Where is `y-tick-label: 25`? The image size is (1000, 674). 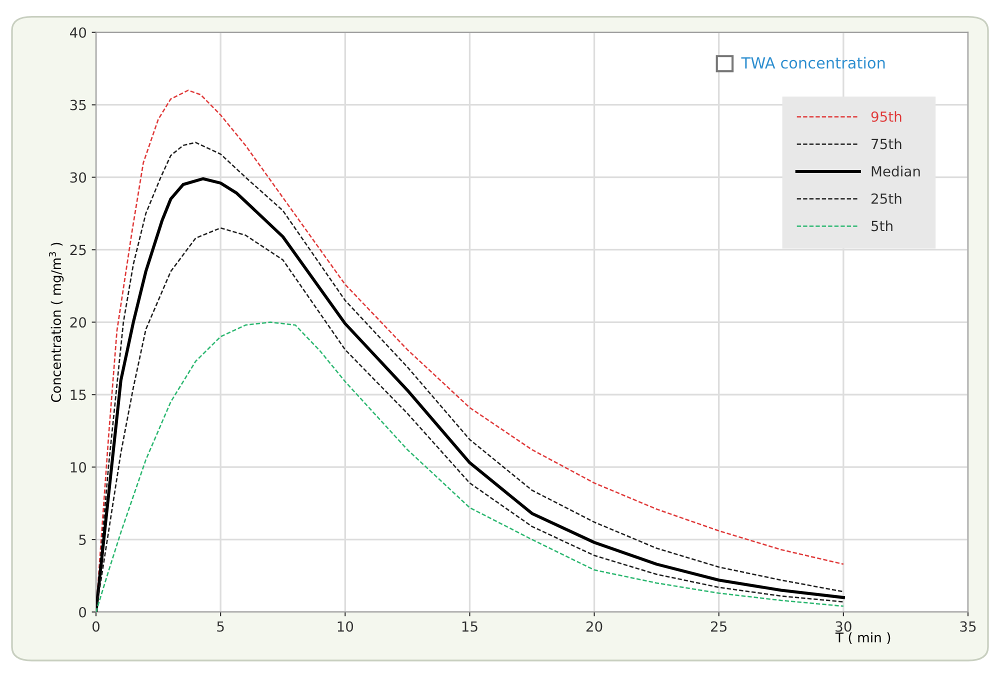
y-tick-label: 25 is located at coordinates (78, 250).